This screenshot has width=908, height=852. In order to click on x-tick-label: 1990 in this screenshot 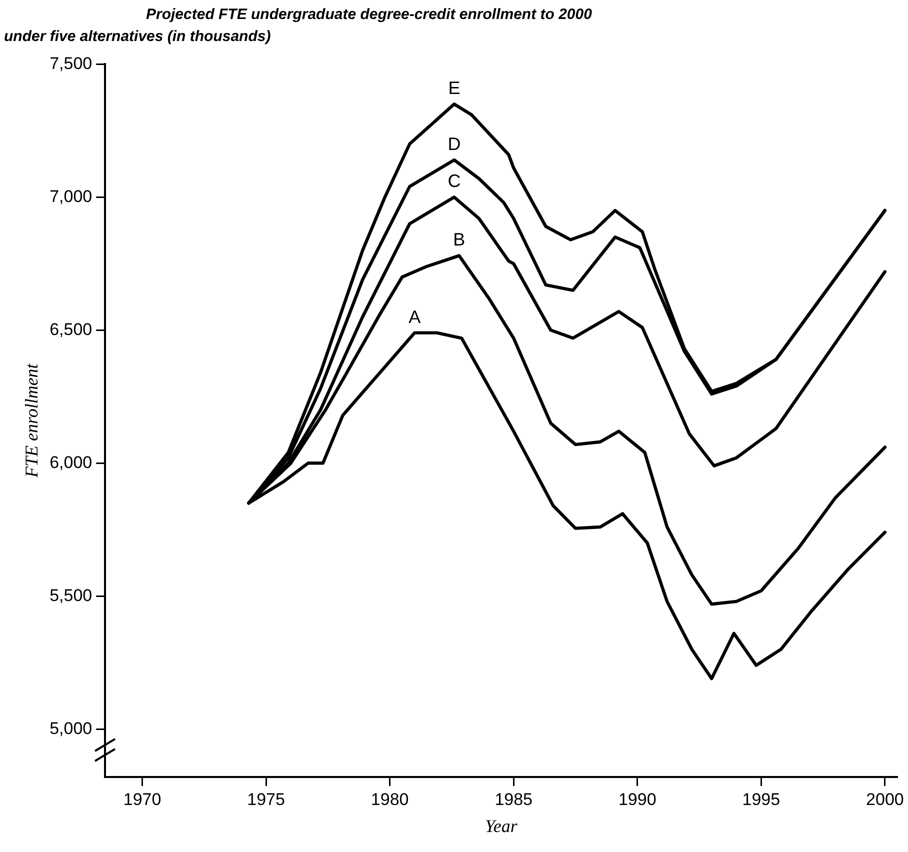, I will do `click(637, 799)`.